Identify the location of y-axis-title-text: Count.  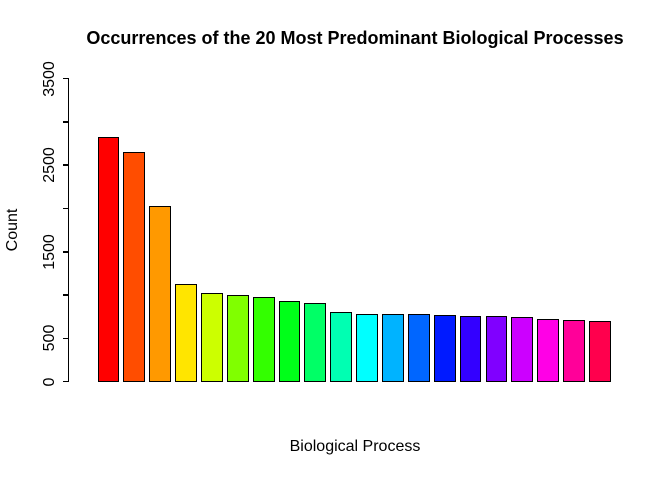
(12, 230).